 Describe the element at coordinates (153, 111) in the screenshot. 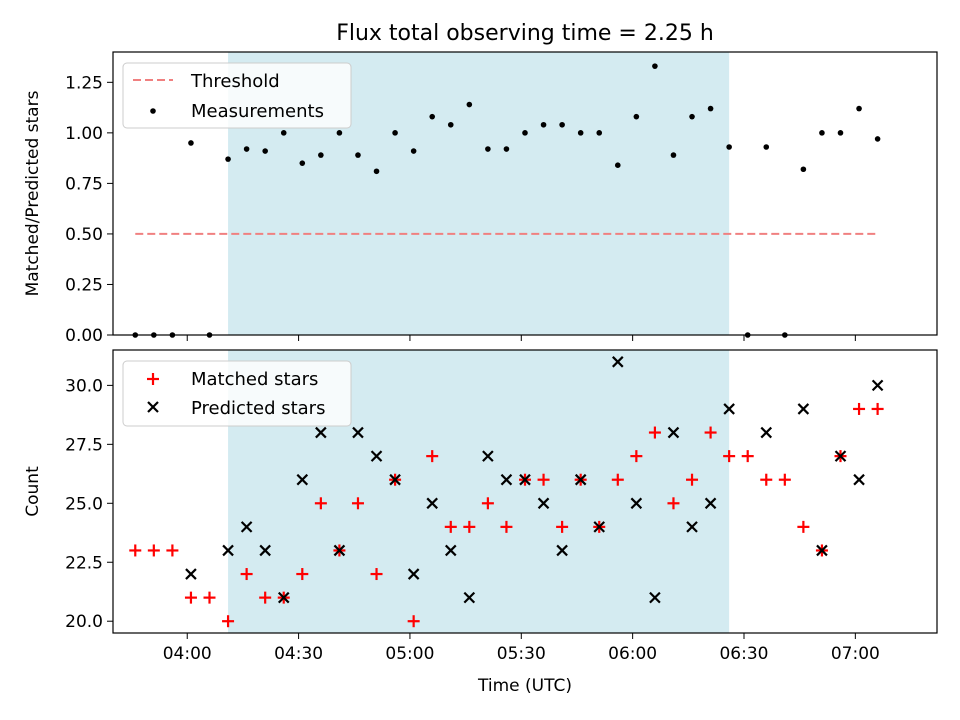

I see `legend-measurements-swatch` at that location.